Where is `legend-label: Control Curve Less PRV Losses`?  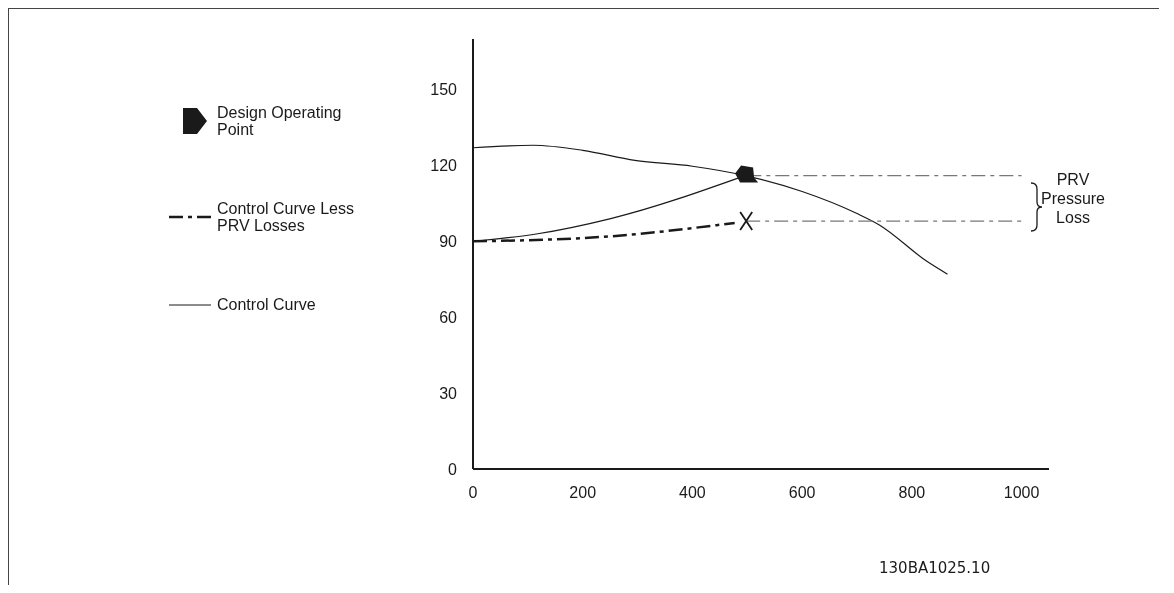
legend-label: Control Curve Less PRV Losses is located at coordinates (286, 217).